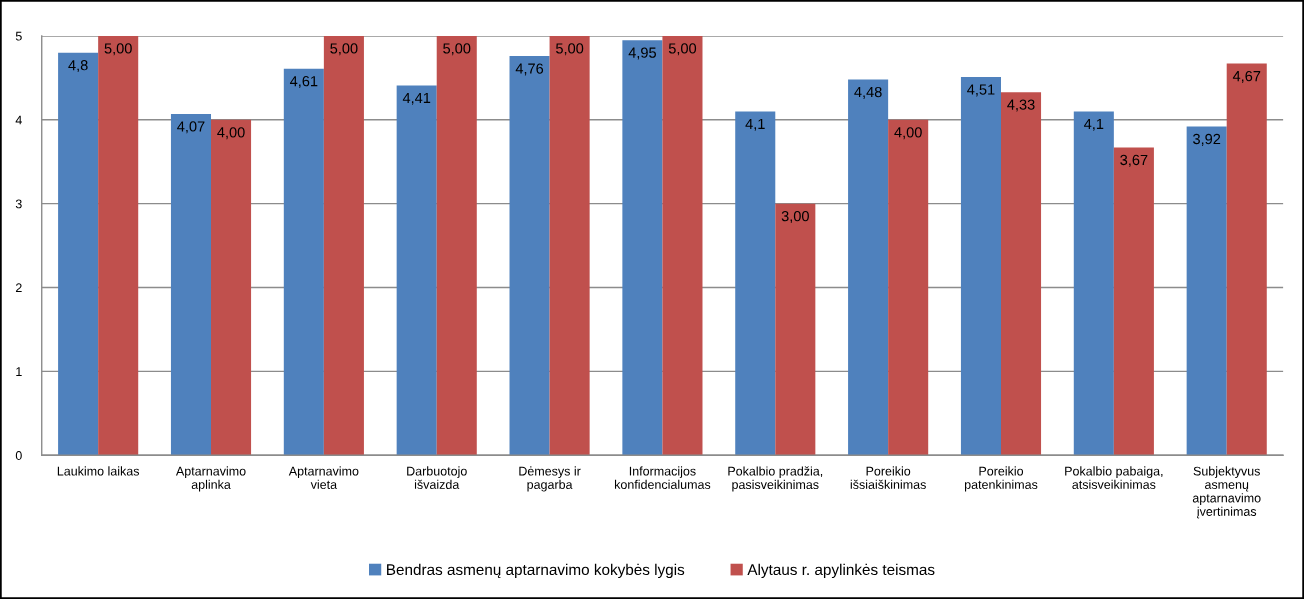 This screenshot has height=599, width=1304. What do you see at coordinates (841, 571) in the screenshot?
I see `legend-label: Alytaus r. apylinkės teismas` at bounding box center [841, 571].